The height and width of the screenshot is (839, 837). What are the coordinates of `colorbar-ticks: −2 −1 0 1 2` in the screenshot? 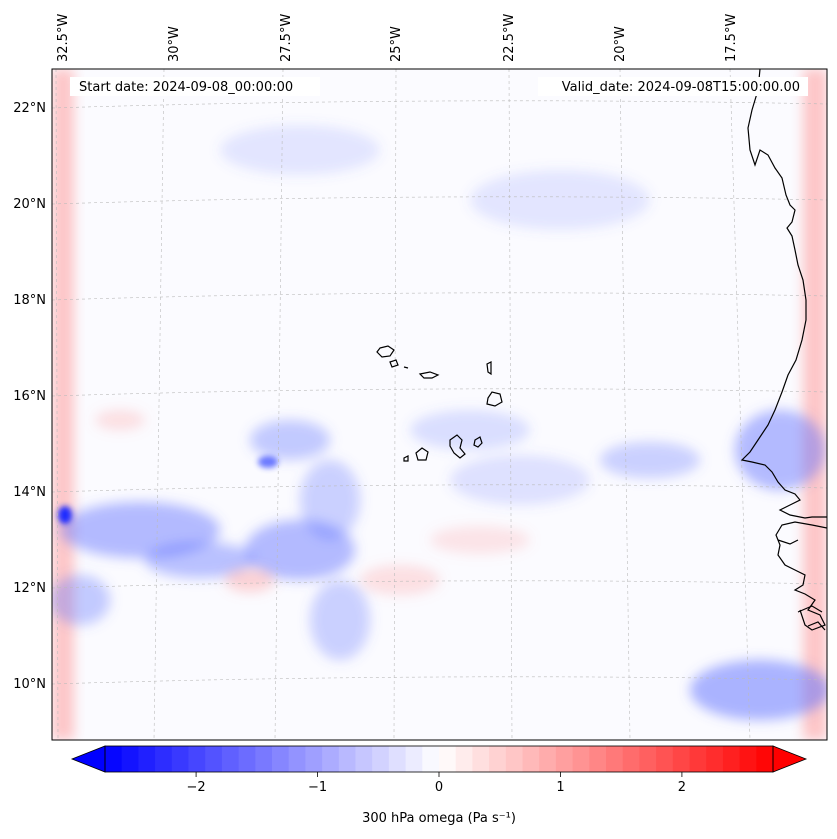 It's located at (436, 783).